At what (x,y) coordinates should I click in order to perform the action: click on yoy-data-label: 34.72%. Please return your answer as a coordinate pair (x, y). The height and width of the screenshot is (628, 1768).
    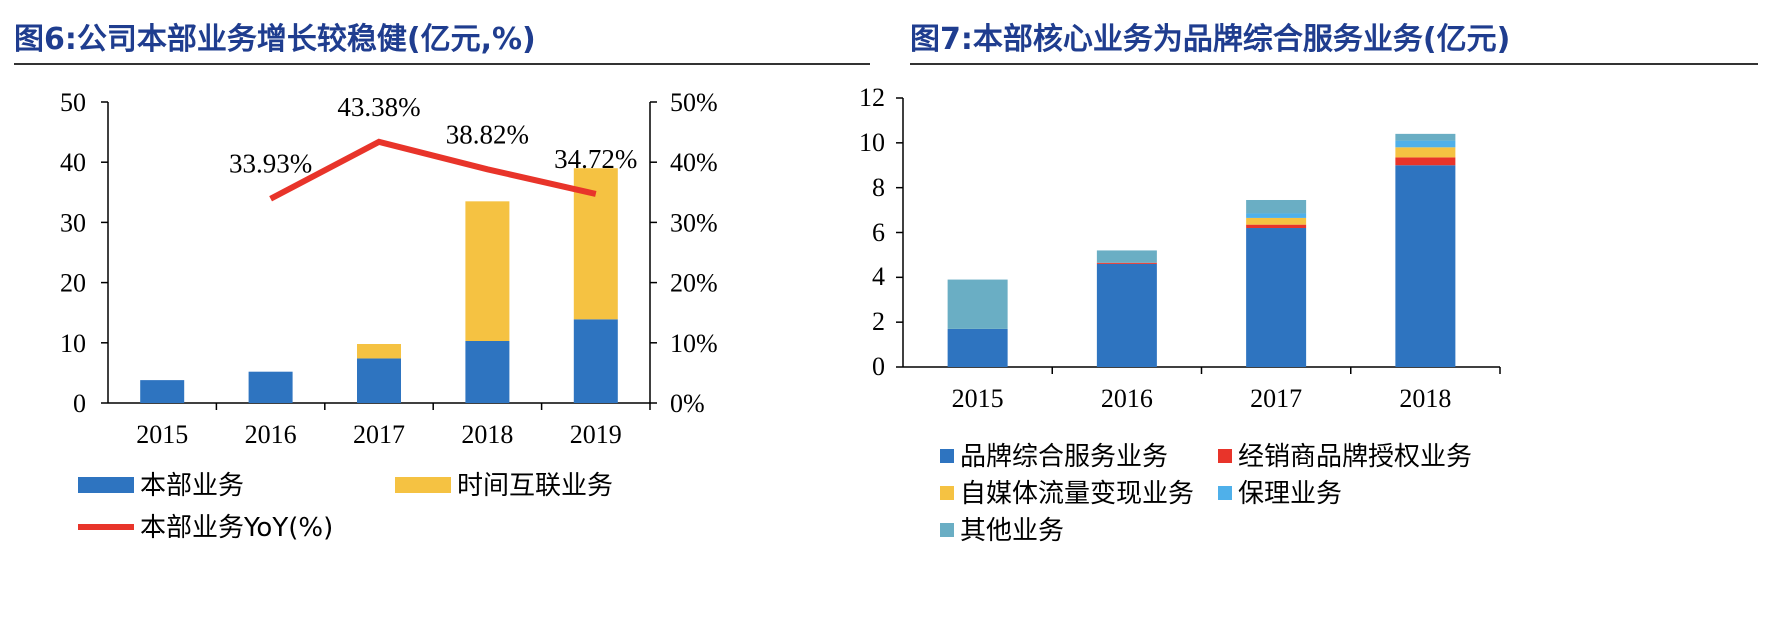
    Looking at the image, I should click on (595, 159).